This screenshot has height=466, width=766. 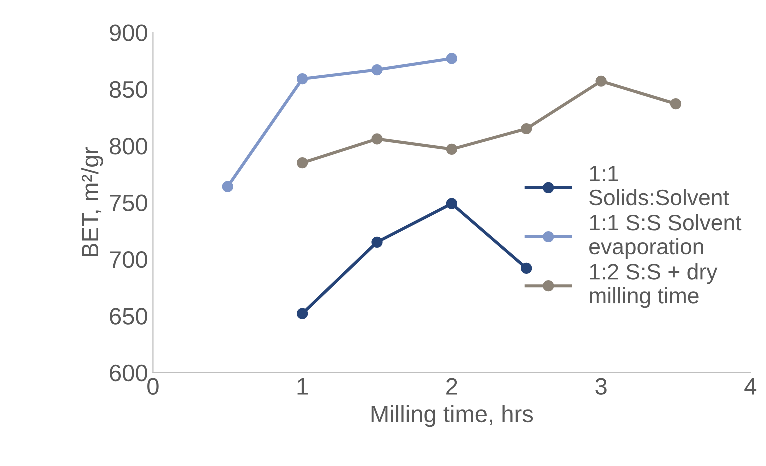 What do you see at coordinates (601, 387) in the screenshot?
I see `x-tick-label: 3` at bounding box center [601, 387].